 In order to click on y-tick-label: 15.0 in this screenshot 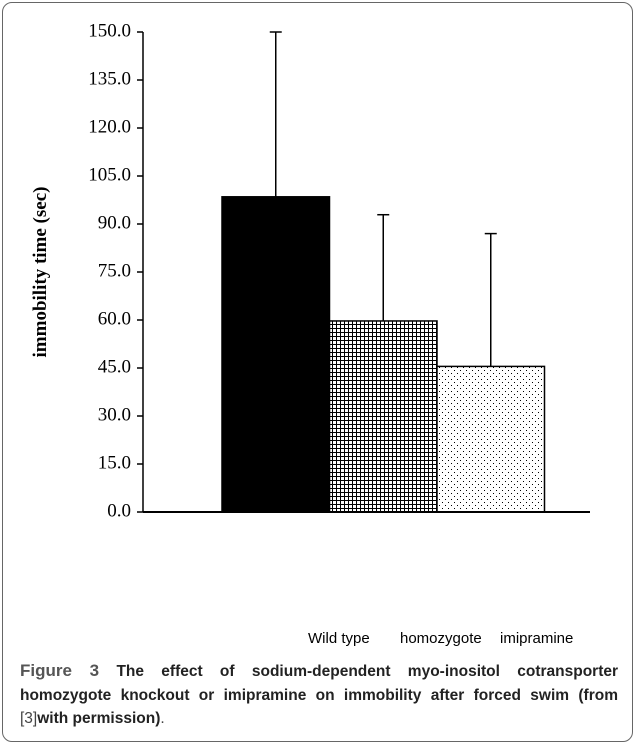, I will do `click(114, 462)`.